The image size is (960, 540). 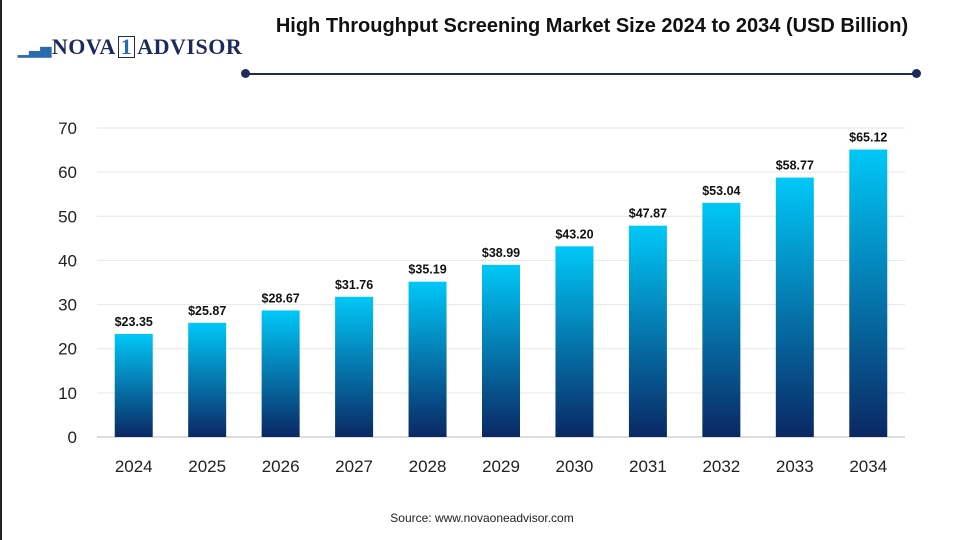 What do you see at coordinates (207, 466) in the screenshot?
I see `x-tick-label: 2025` at bounding box center [207, 466].